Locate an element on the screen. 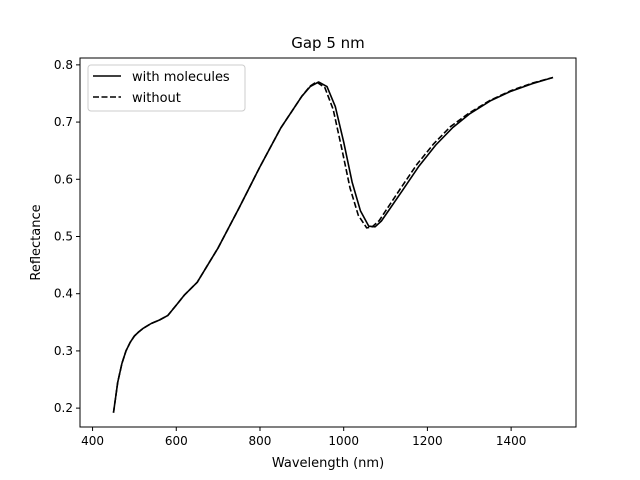 The width and height of the screenshot is (640, 480). y-tick-label: 0.8 is located at coordinates (63, 65).